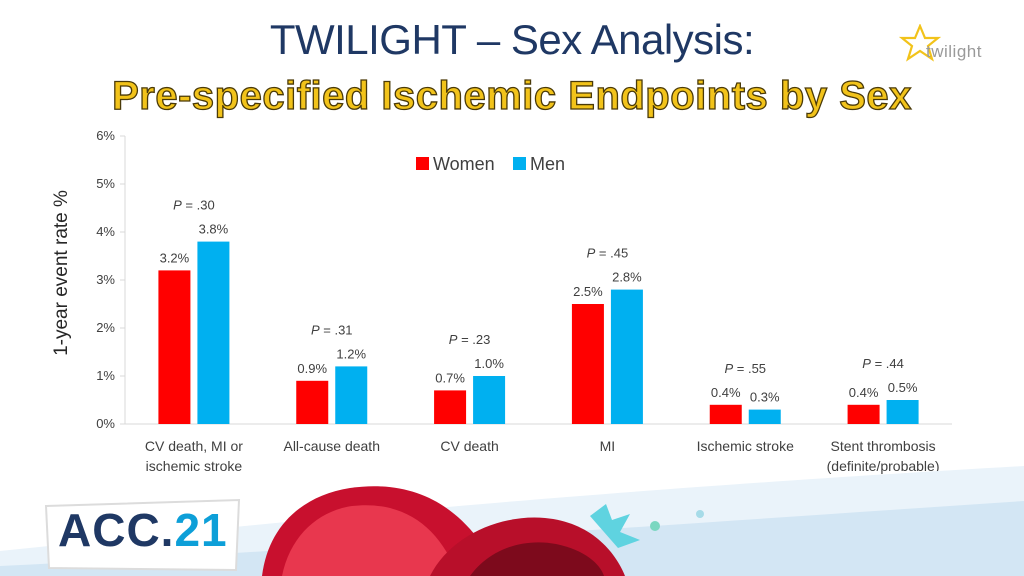 Image resolution: width=1024 pixels, height=576 pixels. What do you see at coordinates (588, 291) in the screenshot?
I see `data-label-women: 2.5%` at bounding box center [588, 291].